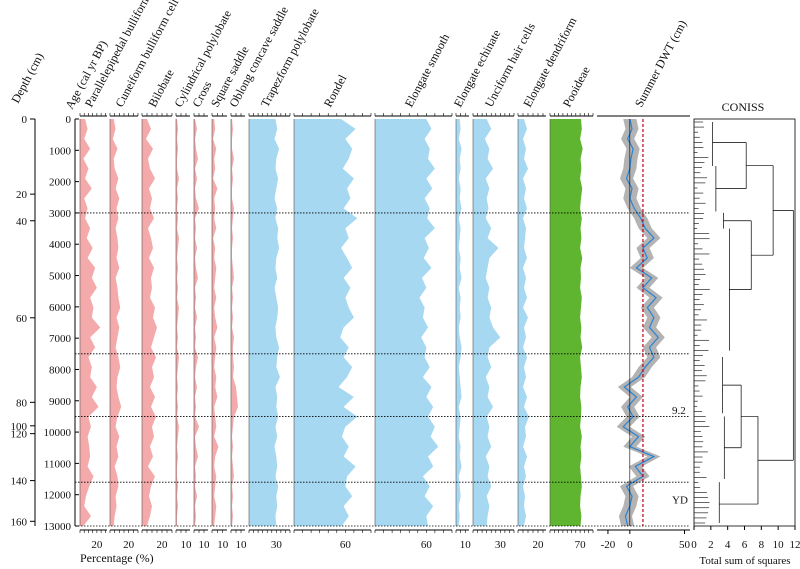 Image resolution: width=800 pixels, height=569 pixels. Describe the element at coordinates (728, 545) in the screenshot. I see `coniss-tick-label: 4` at that location.